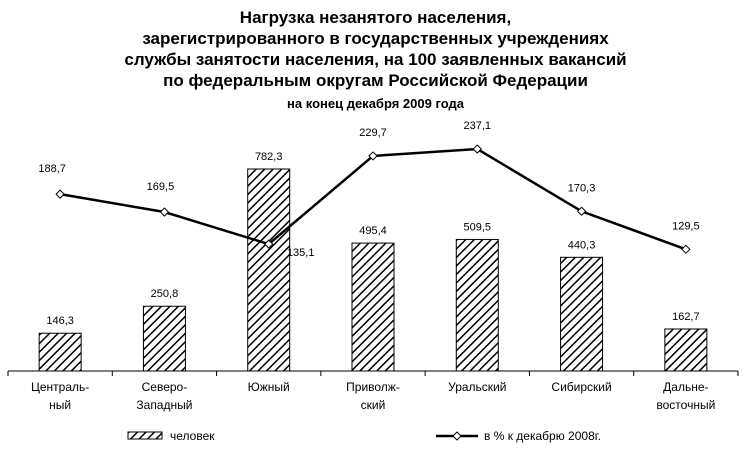 Image resolution: width=751 pixels, height=462 pixels. What do you see at coordinates (60, 321) in the screenshot?
I see `bar-value-label: 146,3` at bounding box center [60, 321].